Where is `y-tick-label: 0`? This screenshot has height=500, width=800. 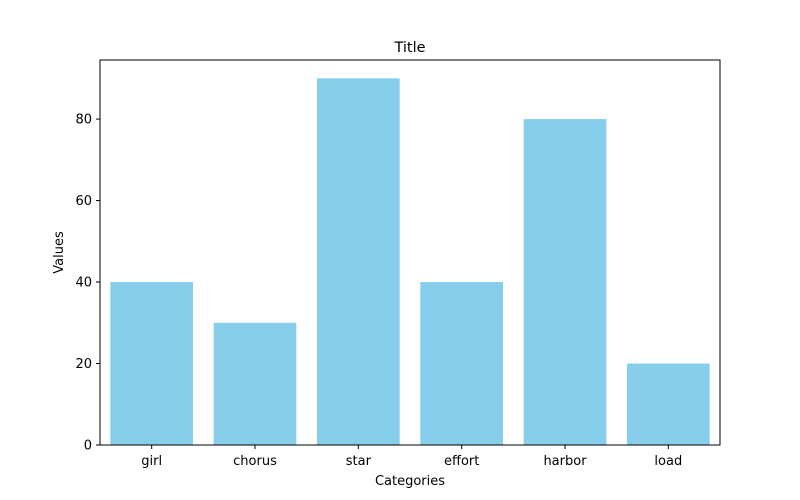
y-tick-label: 0 is located at coordinates (88, 446).